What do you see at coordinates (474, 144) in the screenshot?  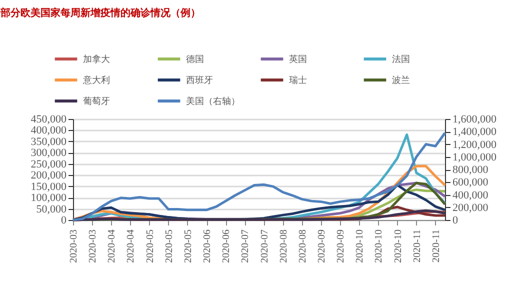 I see `y2-tick-label: 1,200,000` at bounding box center [474, 144].